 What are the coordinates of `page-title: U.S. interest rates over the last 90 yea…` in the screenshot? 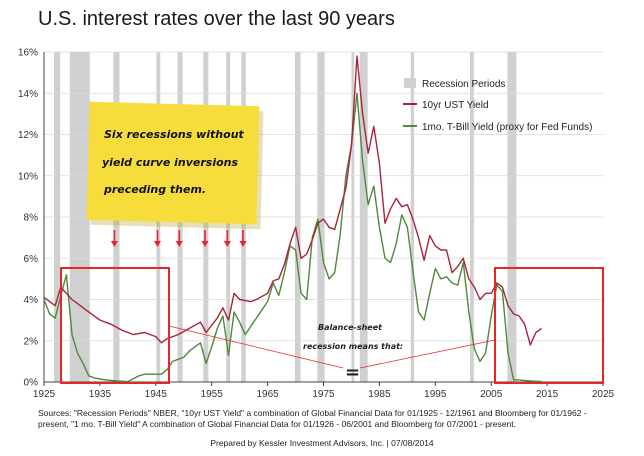 It's located at (216, 19).